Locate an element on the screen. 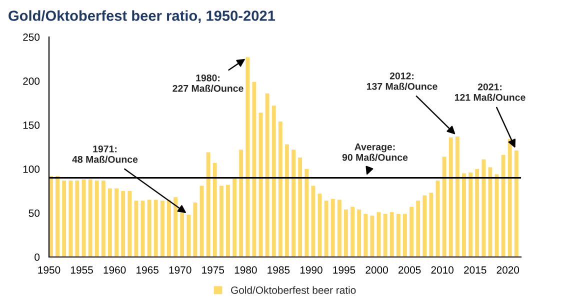 The width and height of the screenshot is (565, 300). x-tick-label: 1955 is located at coordinates (81, 270).